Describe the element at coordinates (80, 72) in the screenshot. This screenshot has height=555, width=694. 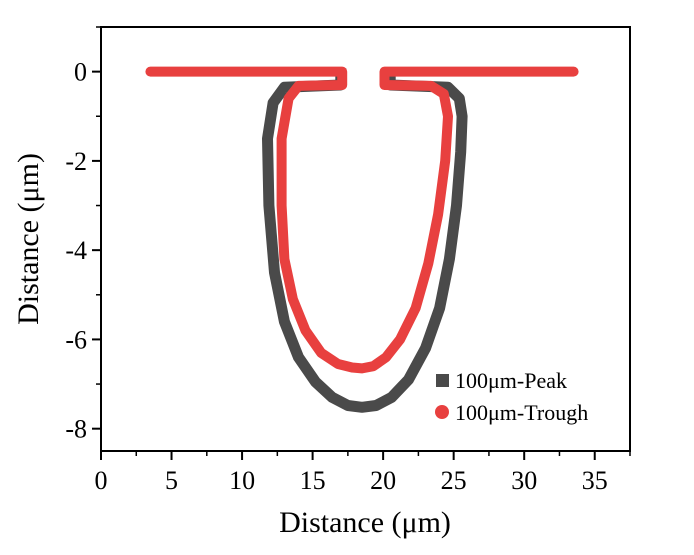
I see `y-tick-label: 0` at that location.